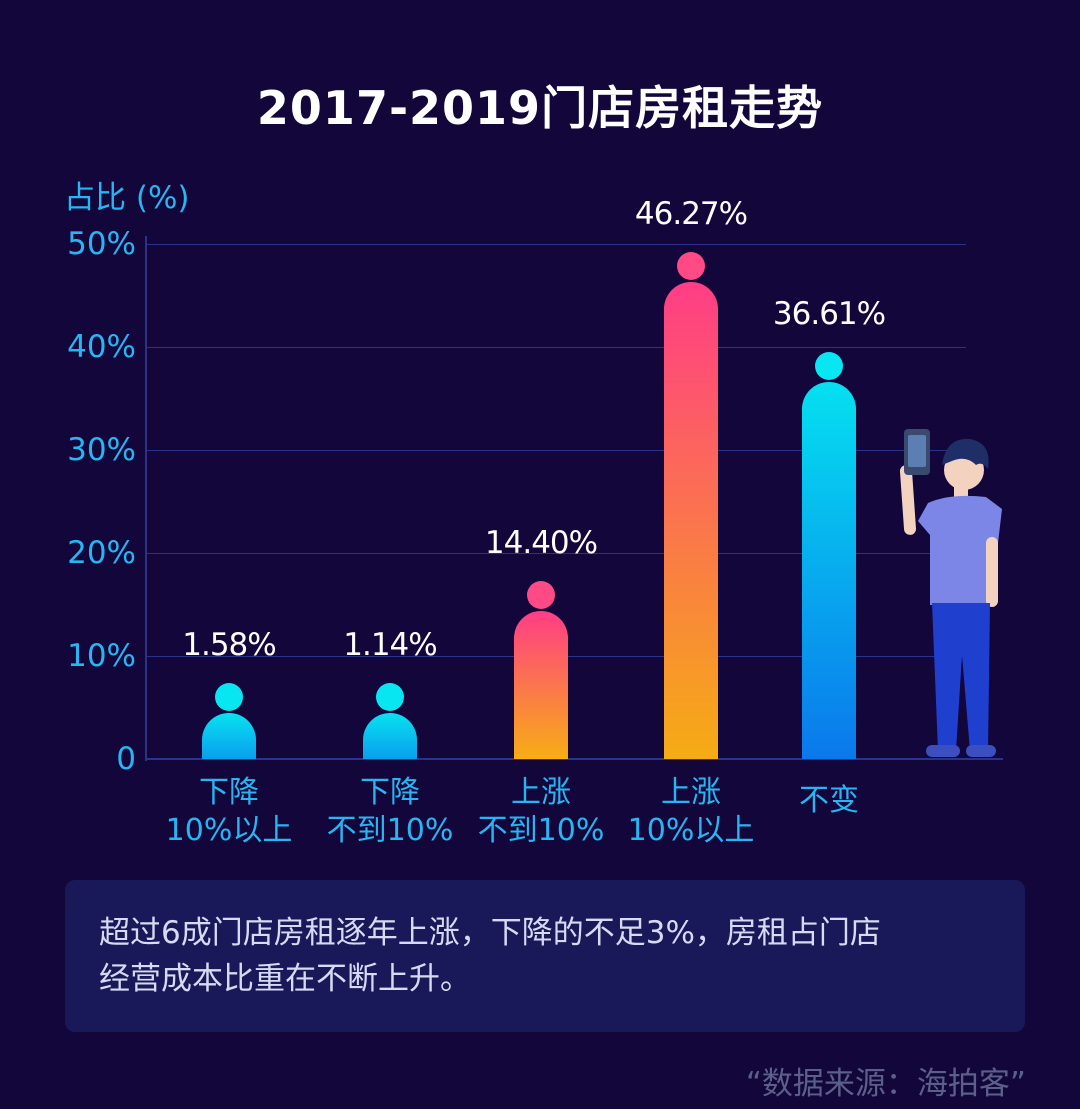 Image resolution: width=1080 pixels, height=1109 pixels. I want to click on x-axis-line, so click(574, 759).